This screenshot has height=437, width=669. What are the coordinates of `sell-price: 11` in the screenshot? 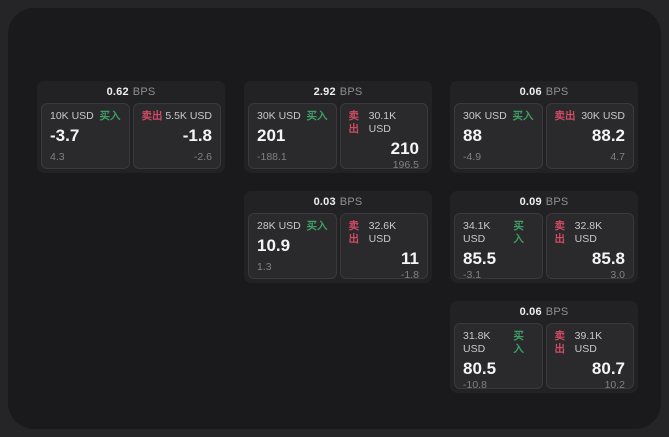 It's located at (410, 258).